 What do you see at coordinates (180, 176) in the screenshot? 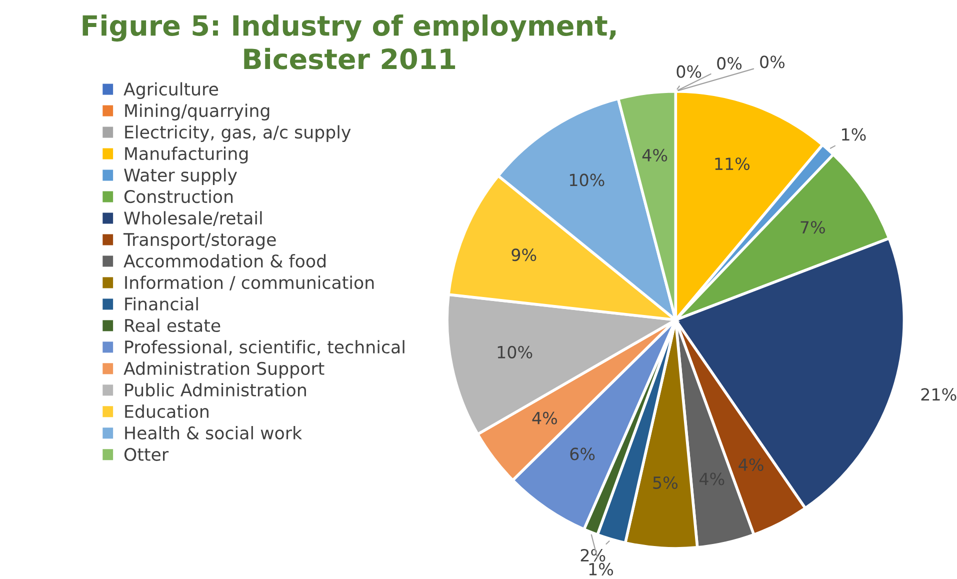
I see `legend-label: Water supply` at bounding box center [180, 176].